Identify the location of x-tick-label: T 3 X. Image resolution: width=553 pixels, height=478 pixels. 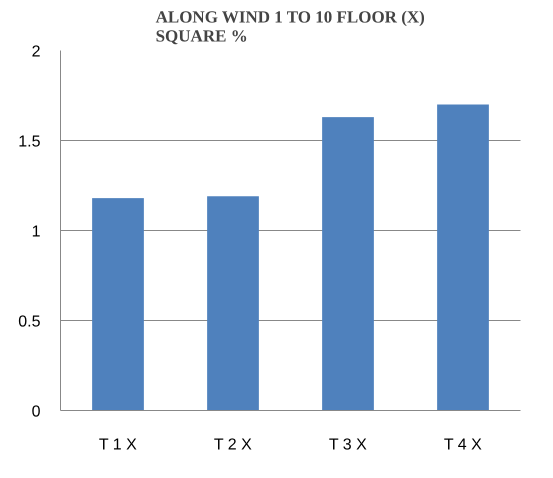
(348, 445).